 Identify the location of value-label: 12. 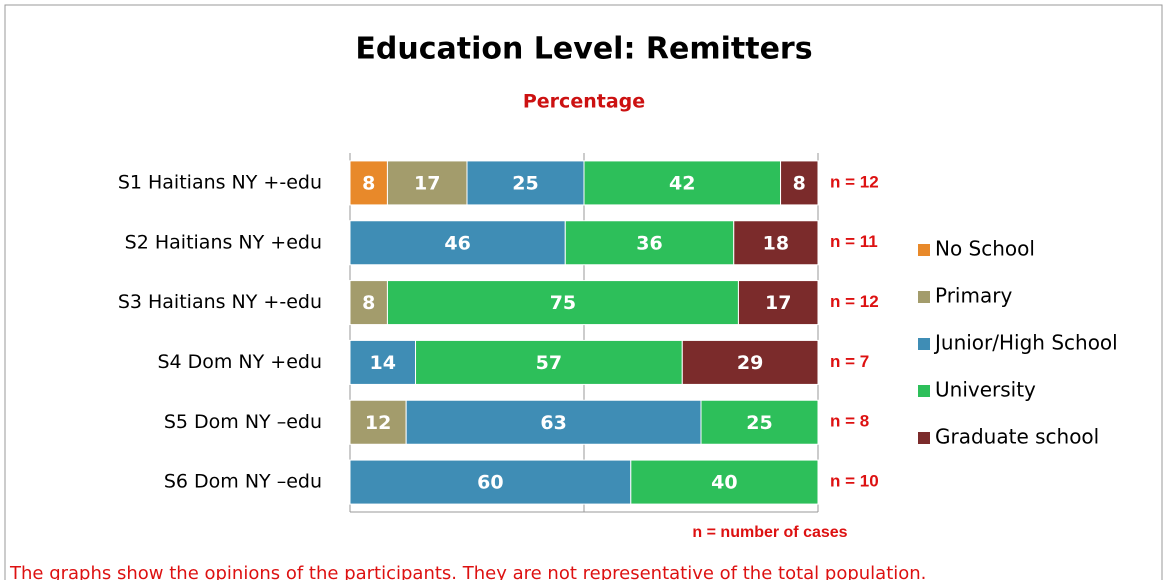
(378, 423).